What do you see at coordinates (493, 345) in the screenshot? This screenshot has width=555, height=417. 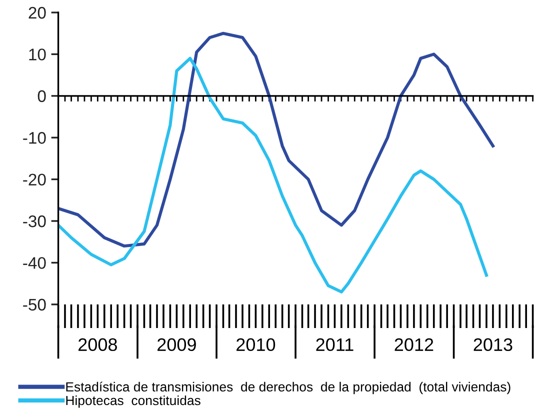 I see `x-tick-label: 2013` at bounding box center [493, 345].